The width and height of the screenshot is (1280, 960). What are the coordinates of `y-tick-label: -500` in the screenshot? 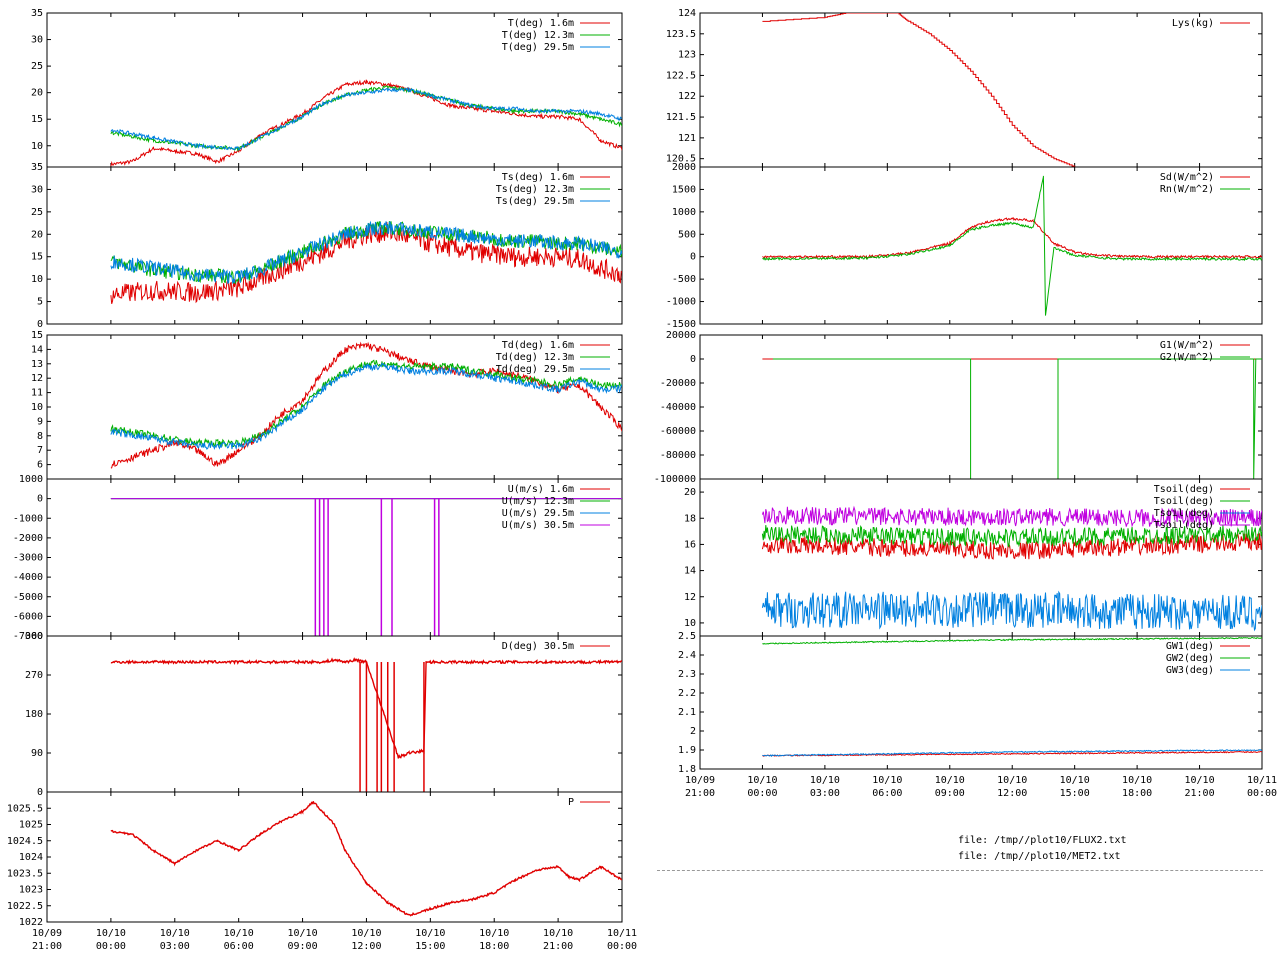 It's located at (684, 279).